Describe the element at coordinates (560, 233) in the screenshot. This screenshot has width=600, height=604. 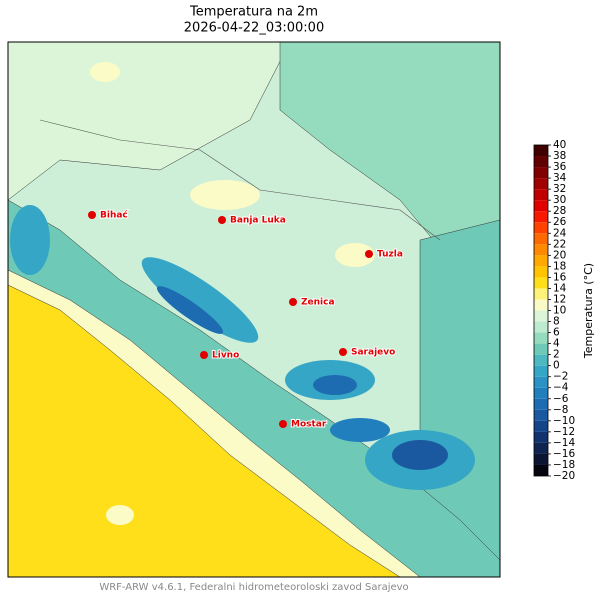
I see `colorbar-tick-label: 24` at that location.